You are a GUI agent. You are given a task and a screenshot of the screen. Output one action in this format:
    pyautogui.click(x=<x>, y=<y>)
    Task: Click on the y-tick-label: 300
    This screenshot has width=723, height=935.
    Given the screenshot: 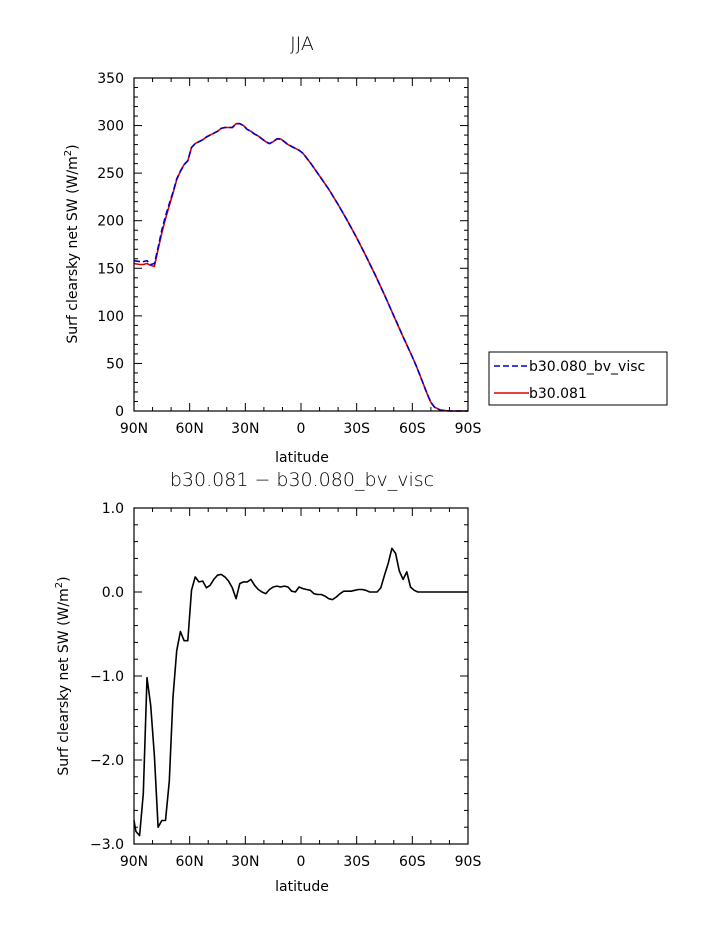 What is the action you would take?
    pyautogui.click(x=110, y=127)
    